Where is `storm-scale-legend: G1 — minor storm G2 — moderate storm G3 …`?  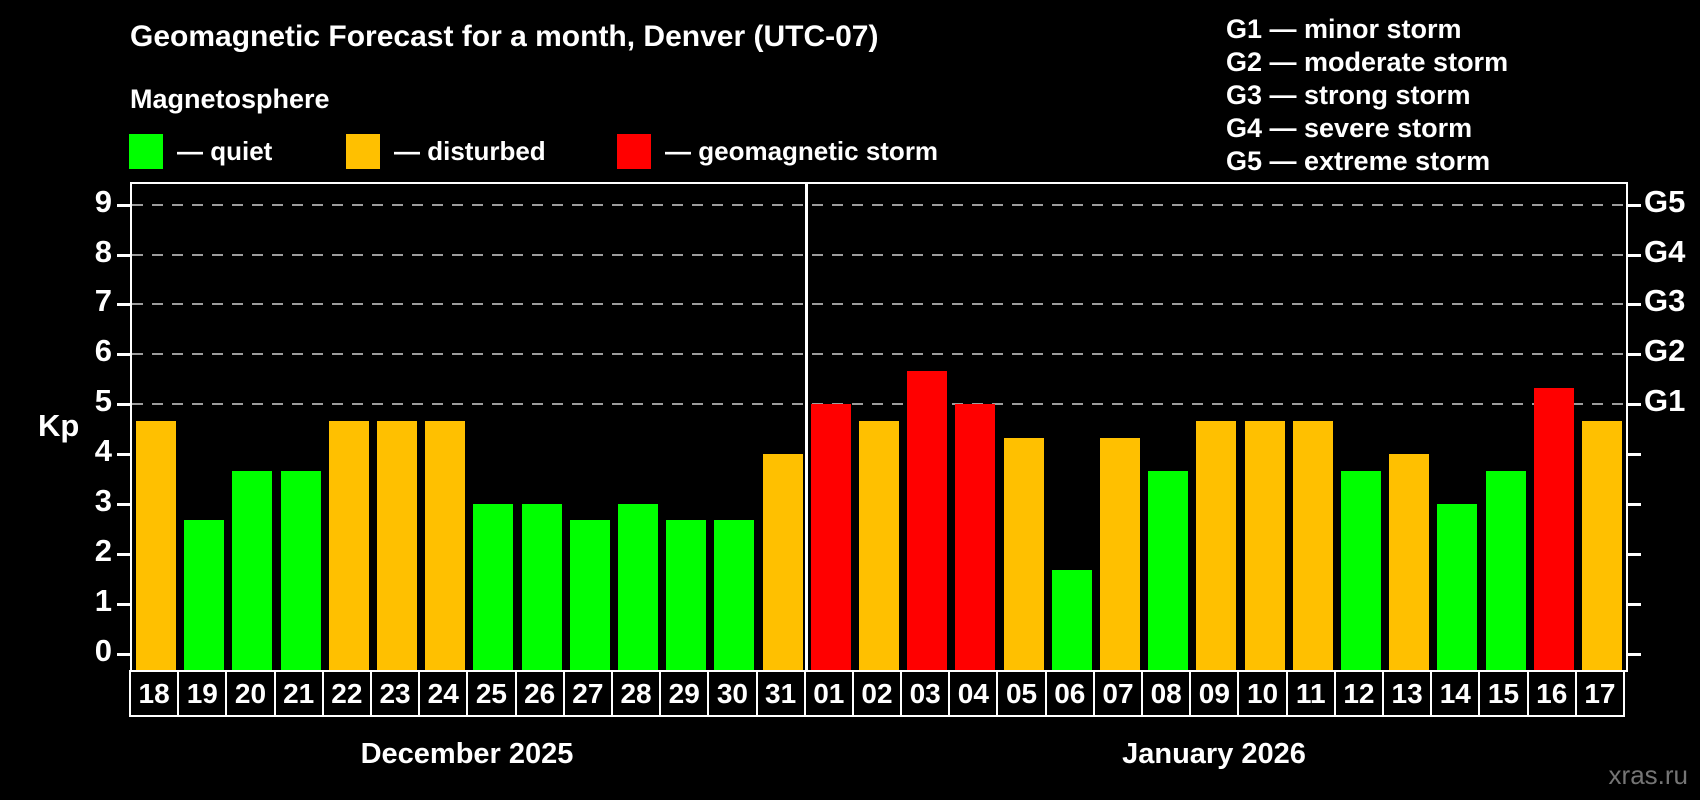 storm-scale-legend: G1 — minor storm G2 — moderate storm G3 … is located at coordinates (1367, 95).